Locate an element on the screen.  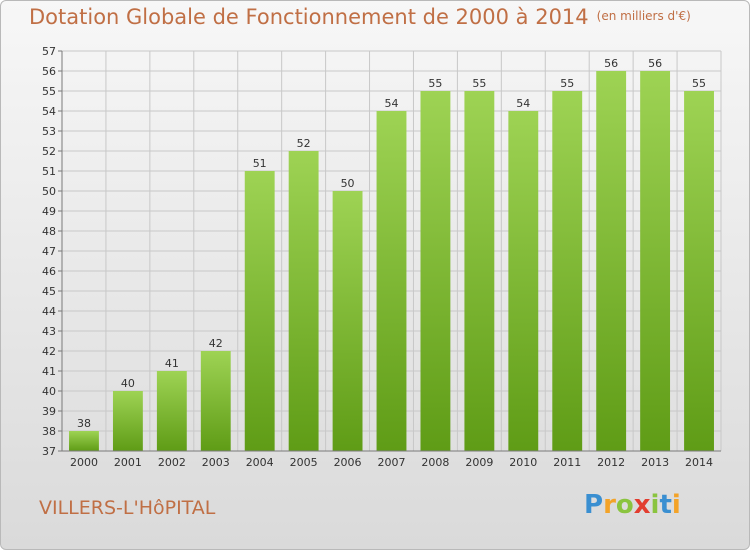
y-tick-label: 40 is located at coordinates (49, 391).